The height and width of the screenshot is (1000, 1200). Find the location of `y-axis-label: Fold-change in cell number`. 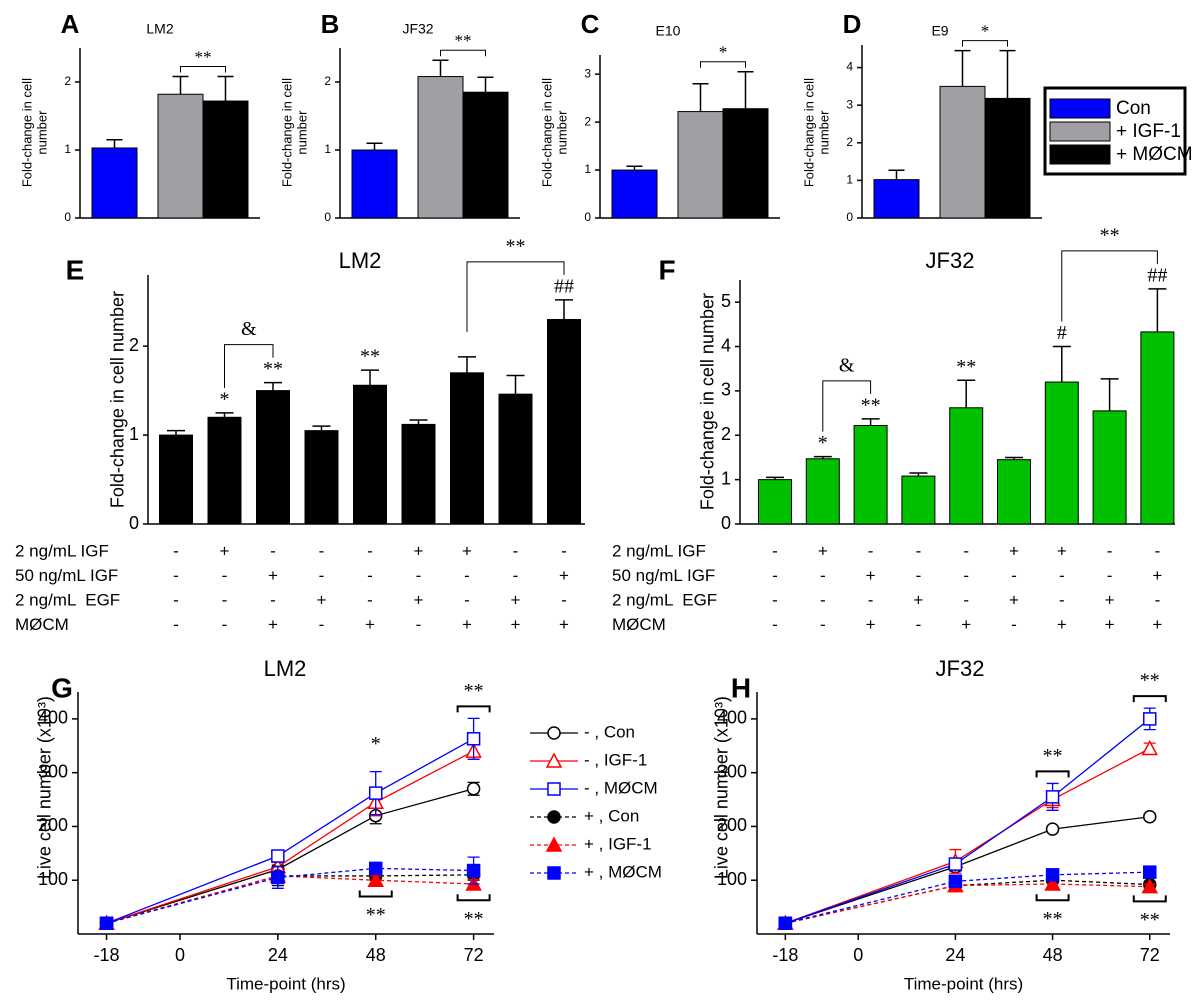

y-axis-label: Fold-change in cell number is located at coordinates (816, 133).